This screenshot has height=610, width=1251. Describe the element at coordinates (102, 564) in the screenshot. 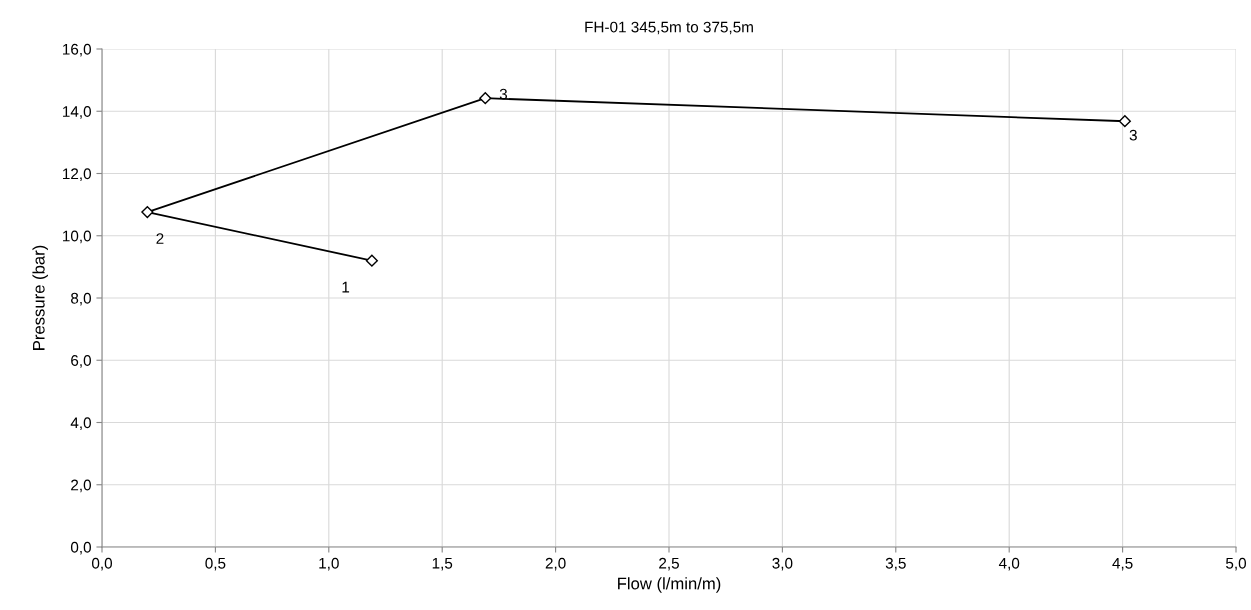

I see `x-tick-label: 0,0` at that location.